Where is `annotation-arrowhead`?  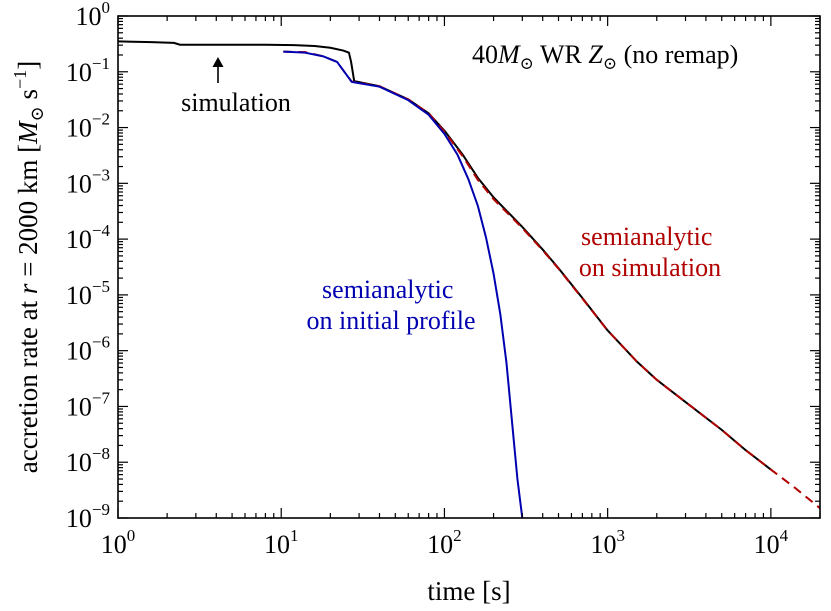 annotation-arrowhead is located at coordinates (218, 62).